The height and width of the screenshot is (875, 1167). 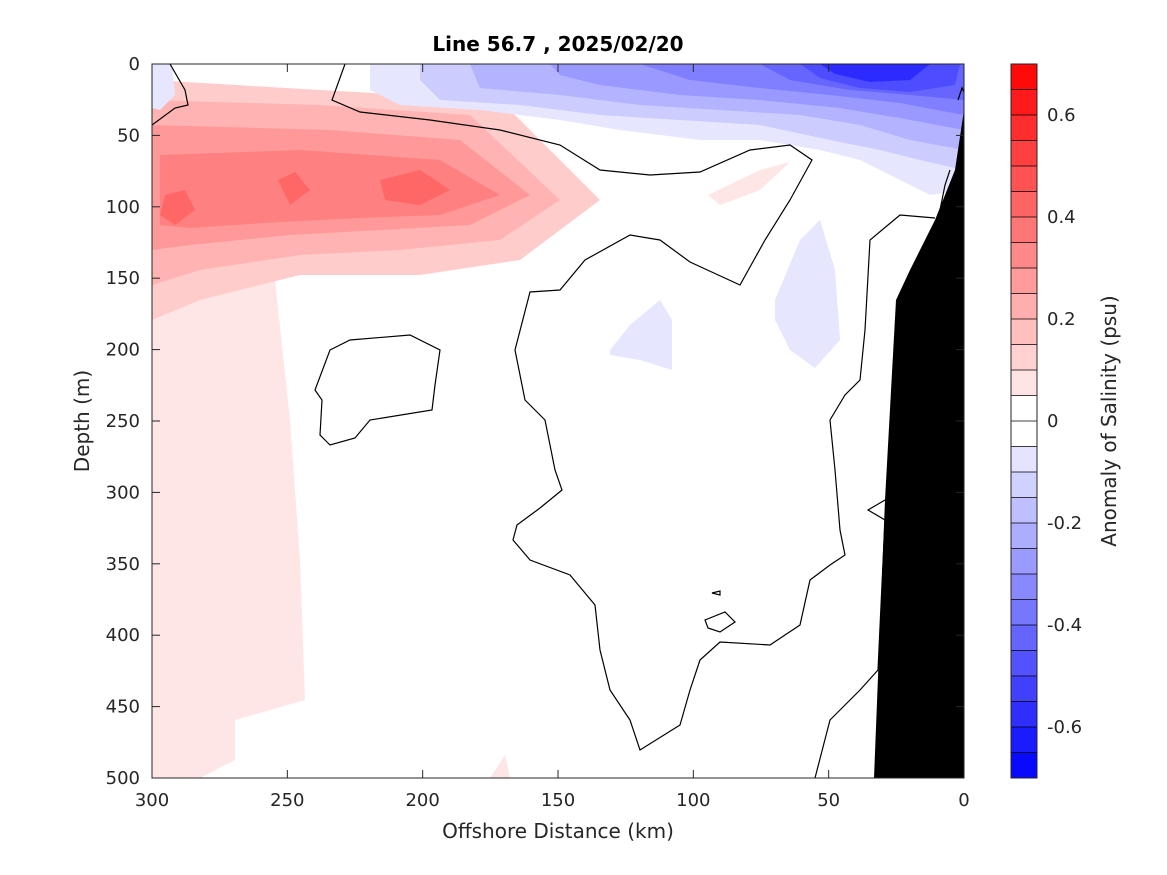 What do you see at coordinates (82, 421) in the screenshot?
I see `y-axis-label: Depth (m)` at bounding box center [82, 421].